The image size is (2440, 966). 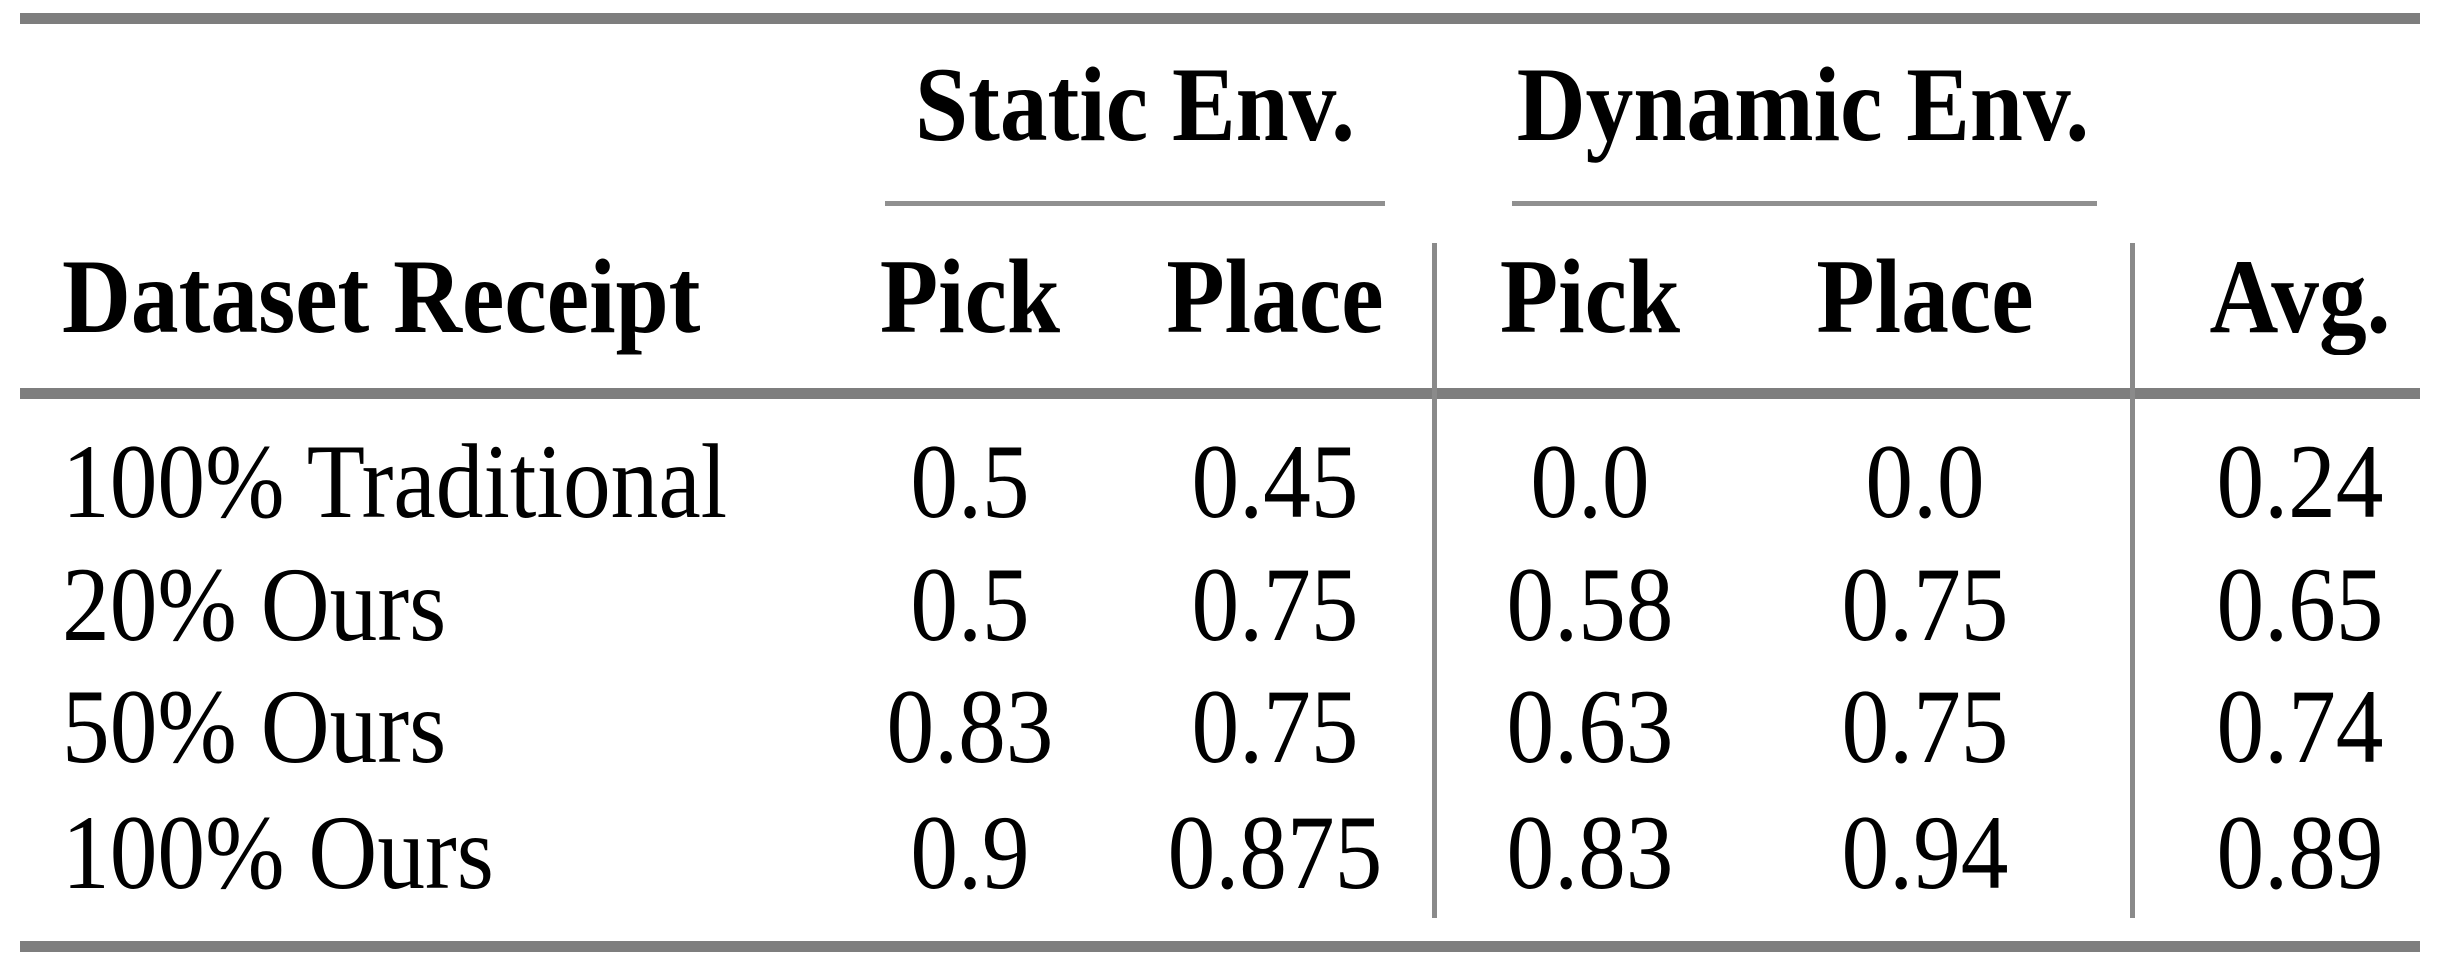 I want to click on row1-dynamic-pick: 0.58, so click(x=1590, y=604).